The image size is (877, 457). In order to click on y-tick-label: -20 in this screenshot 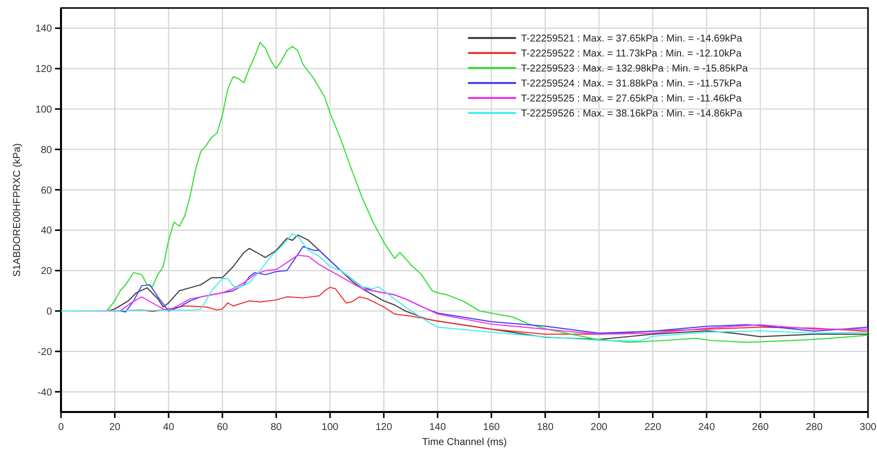, I will do `click(45, 352)`.